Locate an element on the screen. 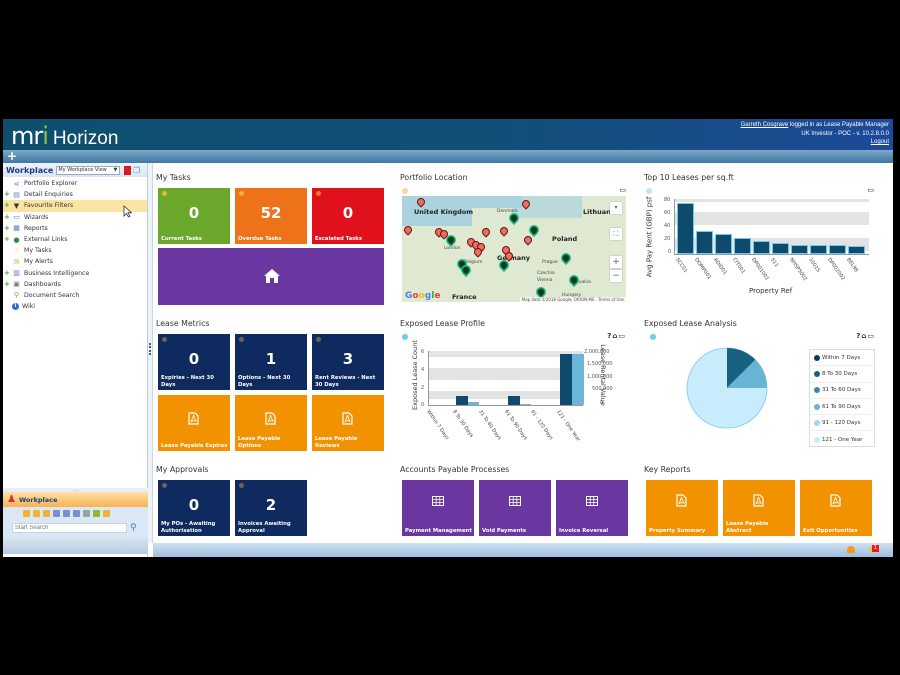  sidebar-item-business-intelligence: + ▥ Business Intelligence is located at coordinates (75, 273).